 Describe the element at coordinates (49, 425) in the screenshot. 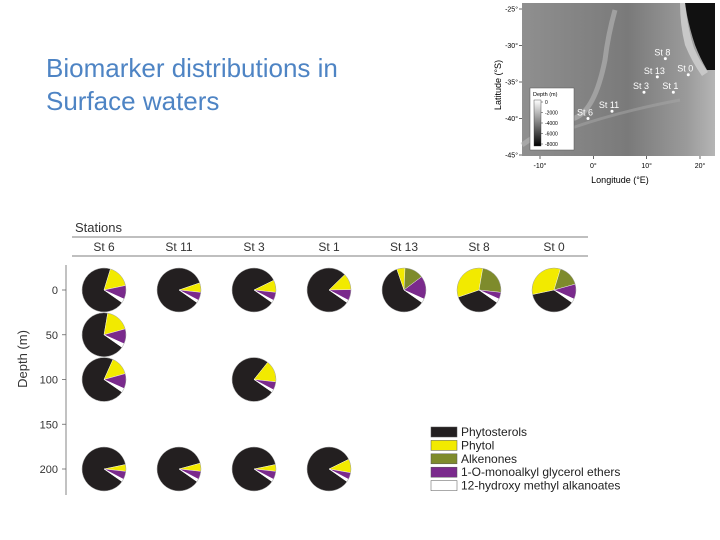

I see `depth-tick-label: 150` at that location.